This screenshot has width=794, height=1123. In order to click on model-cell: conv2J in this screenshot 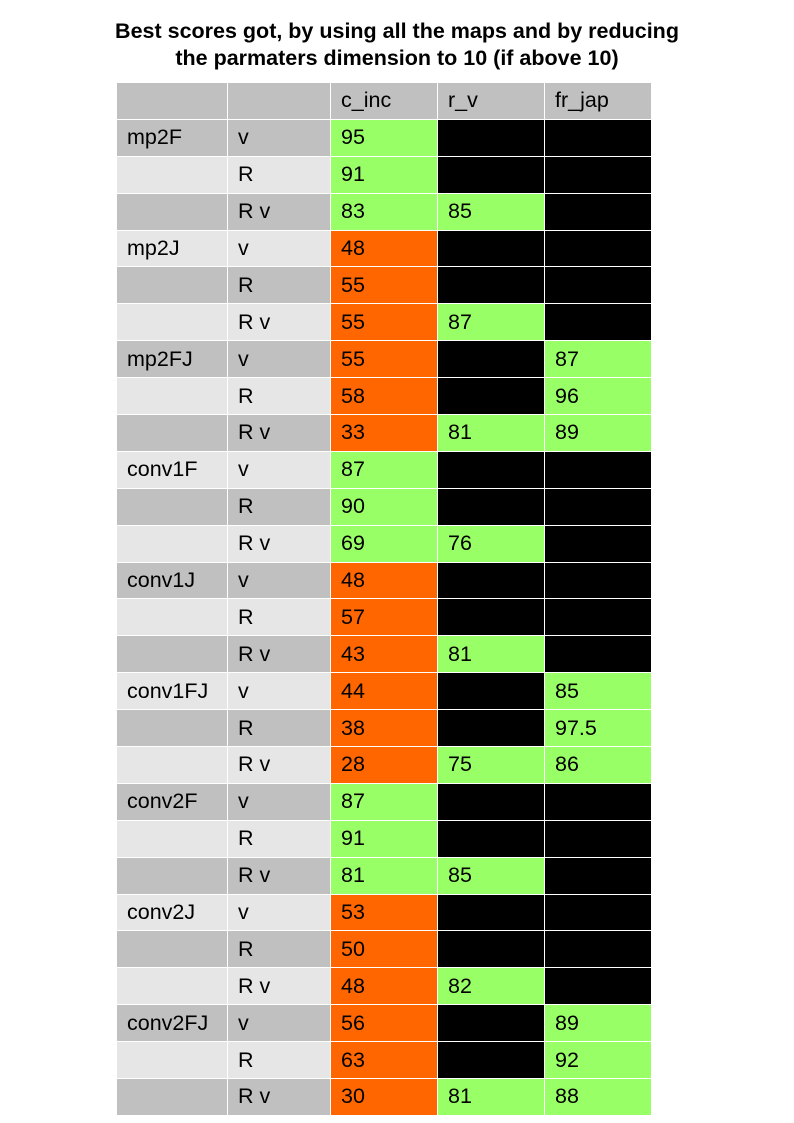, I will do `click(172, 912)`.